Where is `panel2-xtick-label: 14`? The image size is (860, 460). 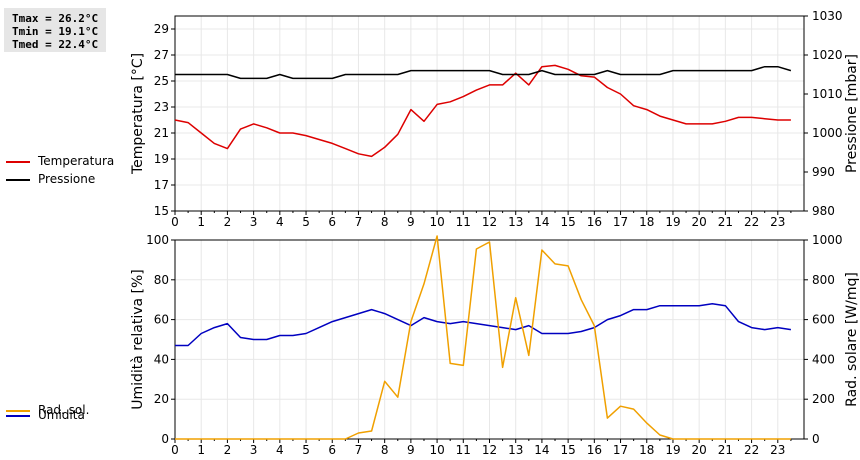
panel2-xtick-label: 14 is located at coordinates (541, 450).